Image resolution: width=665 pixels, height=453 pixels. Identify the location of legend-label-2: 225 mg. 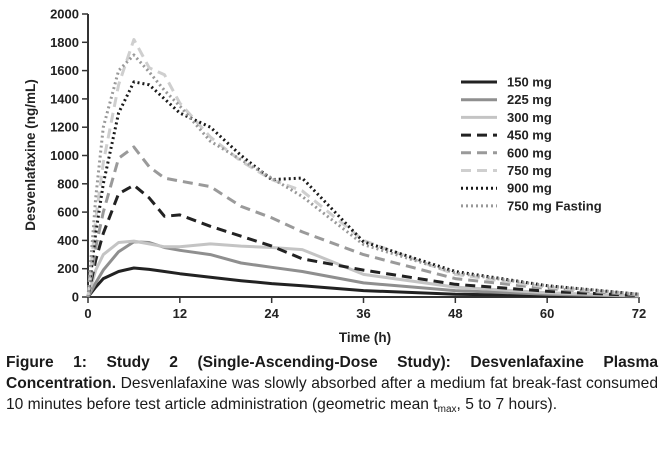
(529, 99).